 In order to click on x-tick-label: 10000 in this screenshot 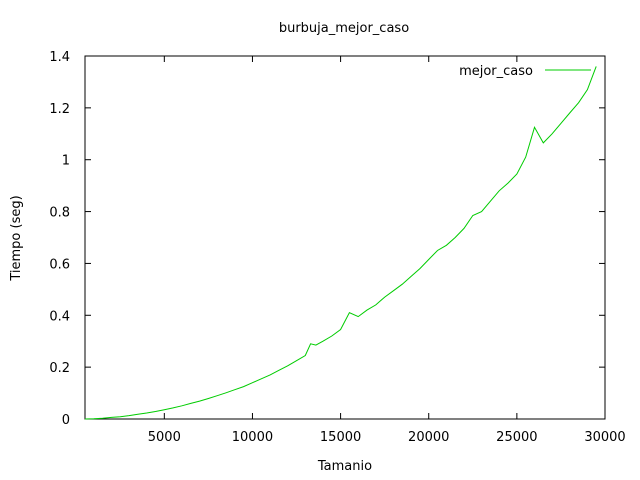, I will do `click(252, 437)`.